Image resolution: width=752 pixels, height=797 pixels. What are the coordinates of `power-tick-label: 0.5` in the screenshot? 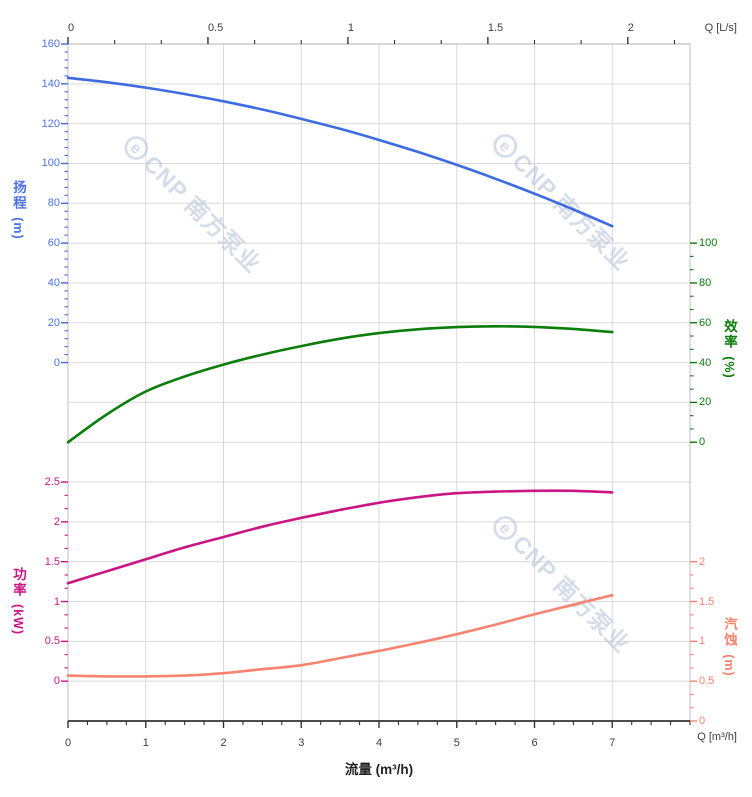 It's located at (52, 641).